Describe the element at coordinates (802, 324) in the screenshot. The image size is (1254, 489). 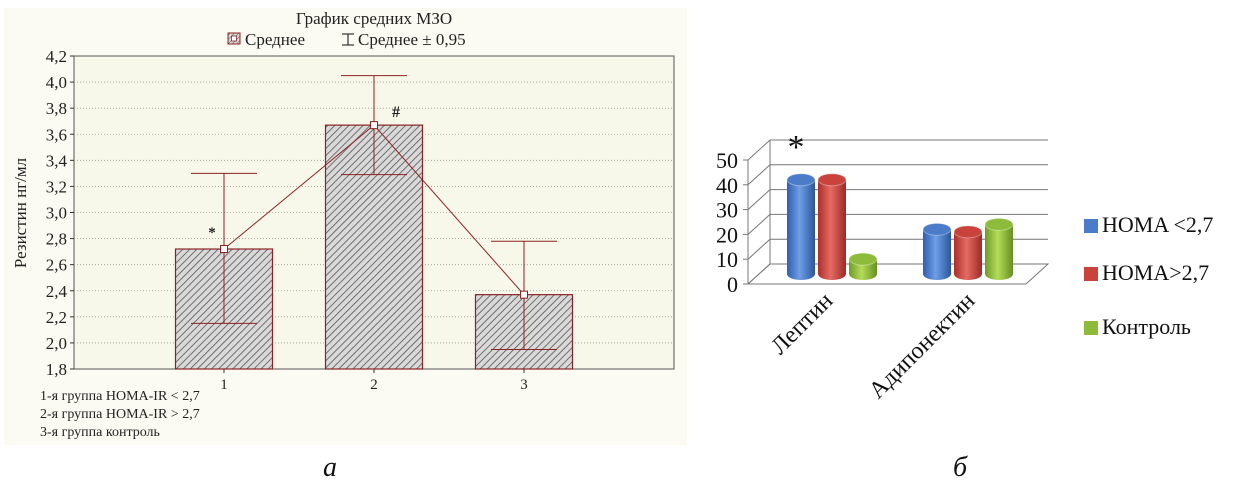
I see `category-label: Лептин` at that location.